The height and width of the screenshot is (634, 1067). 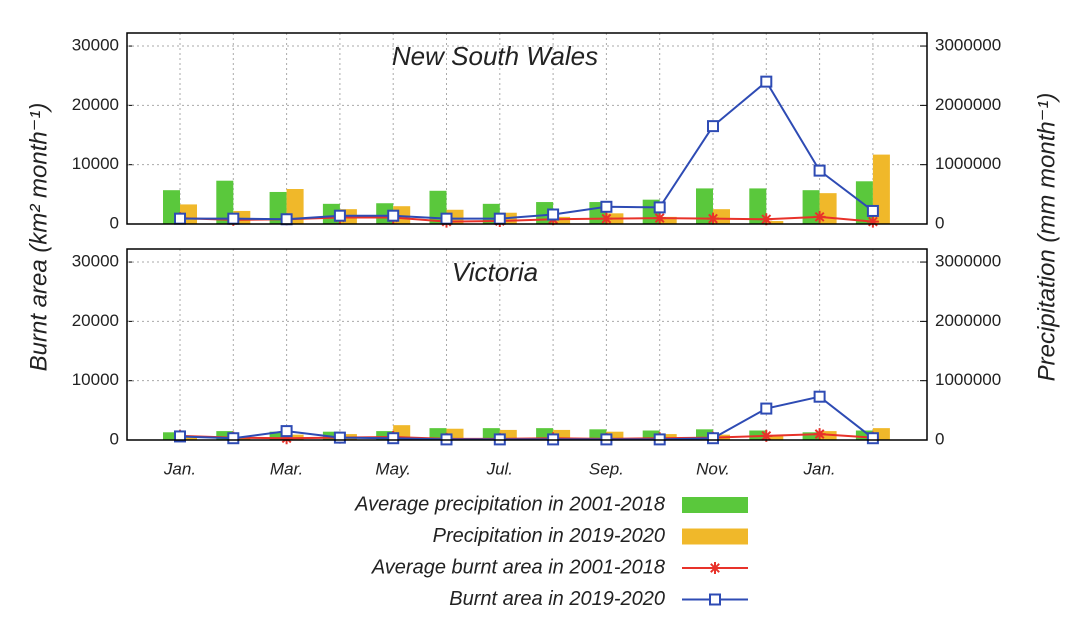 What do you see at coordinates (495, 272) in the screenshot?
I see `panel-title: Victoria` at bounding box center [495, 272].